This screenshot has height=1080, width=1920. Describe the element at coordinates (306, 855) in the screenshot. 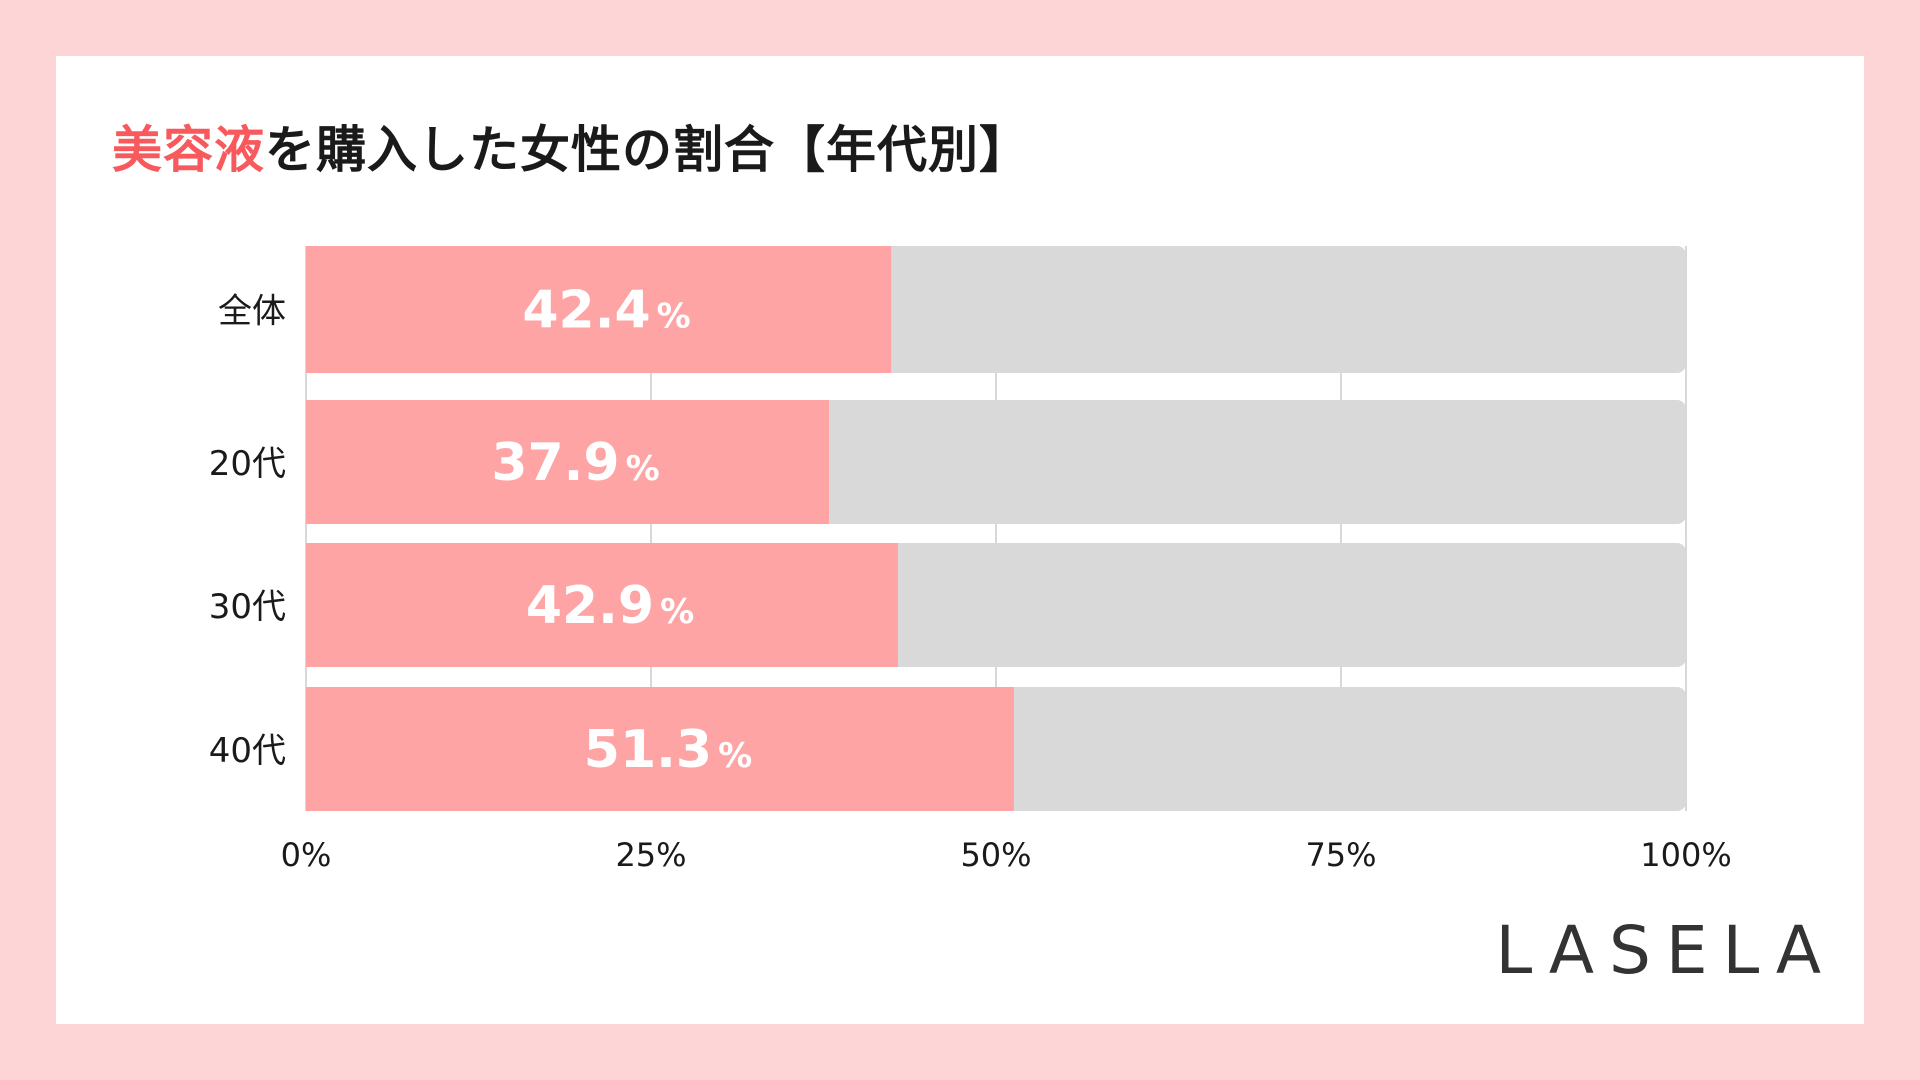

I see `x-tick-label: 0%` at that location.